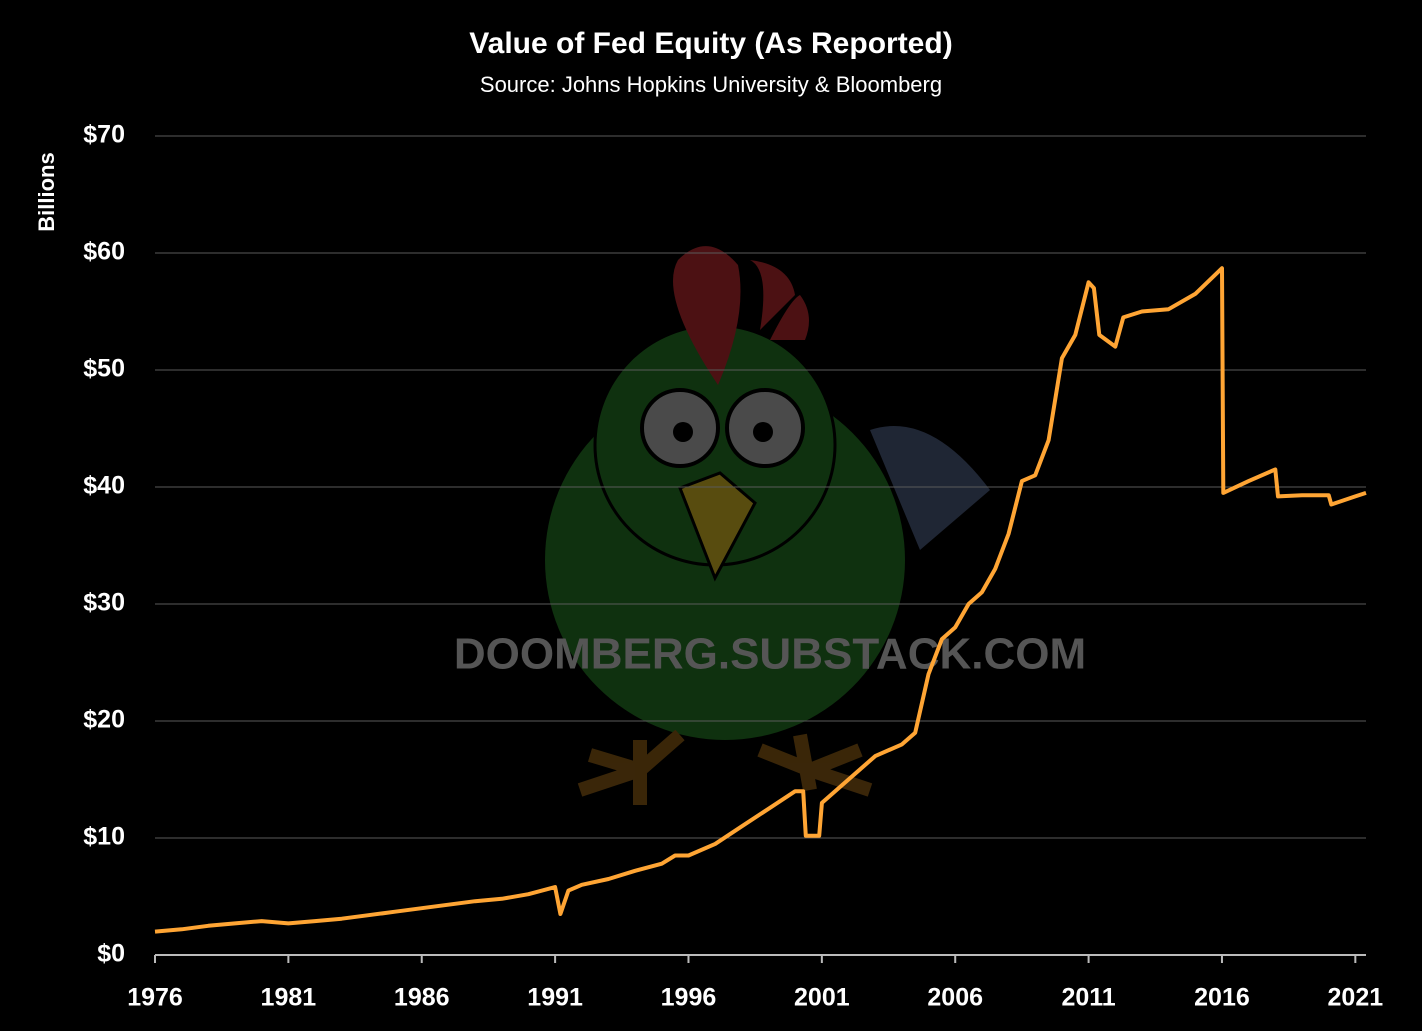 This screenshot has height=1031, width=1422. I want to click on x-tick-label: 2006, so click(955, 998).